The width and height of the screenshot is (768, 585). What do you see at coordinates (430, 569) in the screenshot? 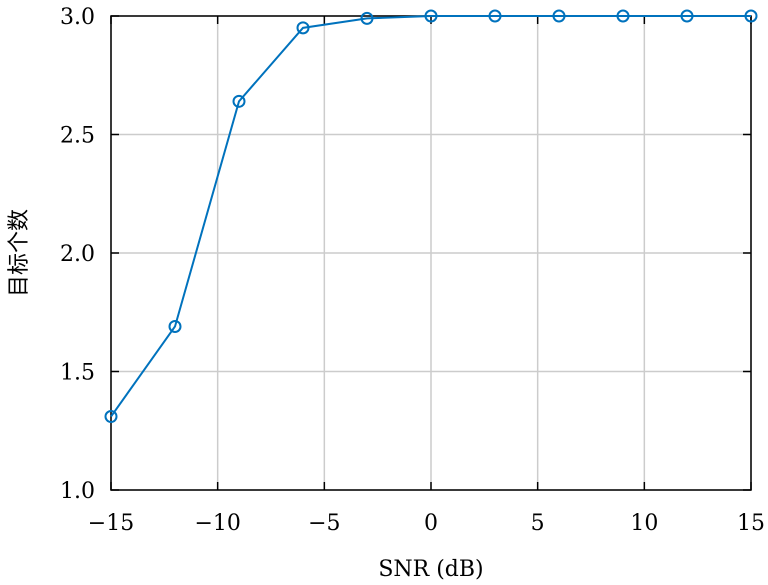
I see `x-axis-label: SNR (dB)` at bounding box center [430, 569].